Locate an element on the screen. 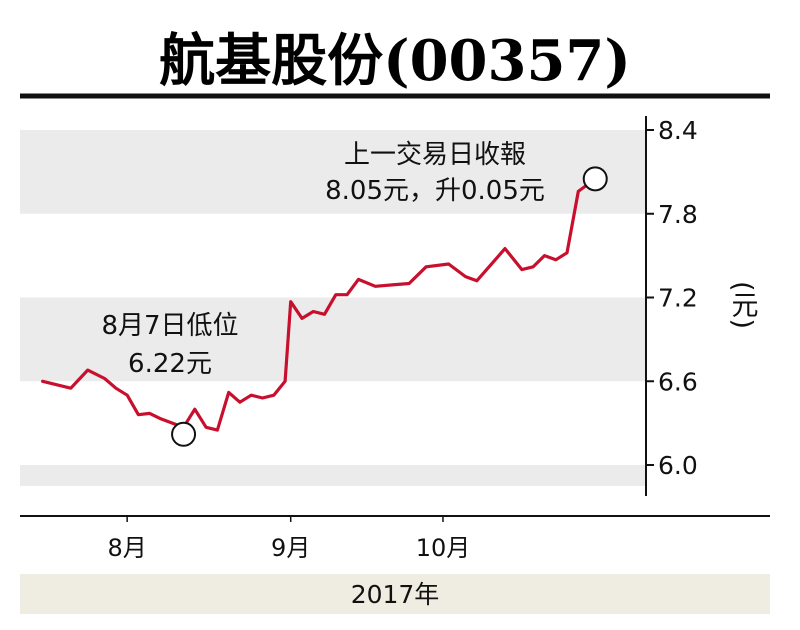 Image resolution: width=800 pixels, height=630 pixels. y-tick-label: 6.6 is located at coordinates (678, 381).